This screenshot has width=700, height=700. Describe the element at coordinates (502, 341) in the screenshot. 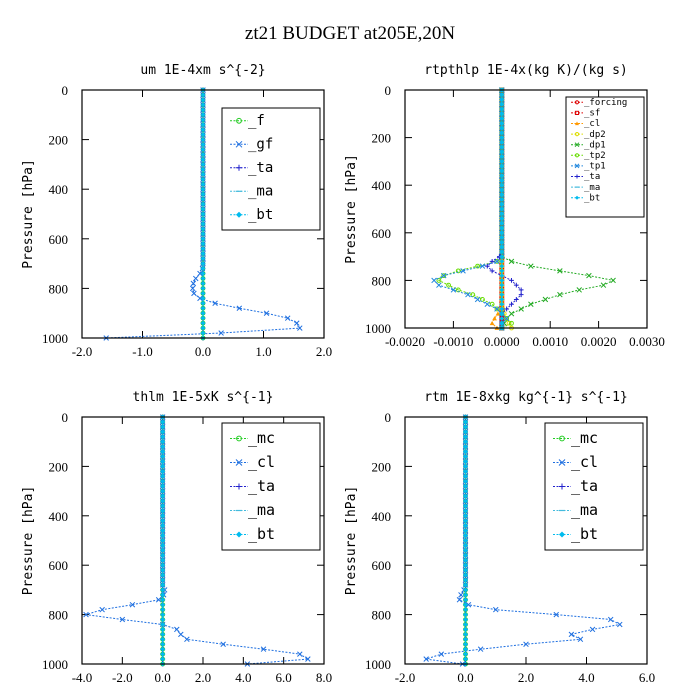

I see `x-tick-label: 0.0000` at that location.